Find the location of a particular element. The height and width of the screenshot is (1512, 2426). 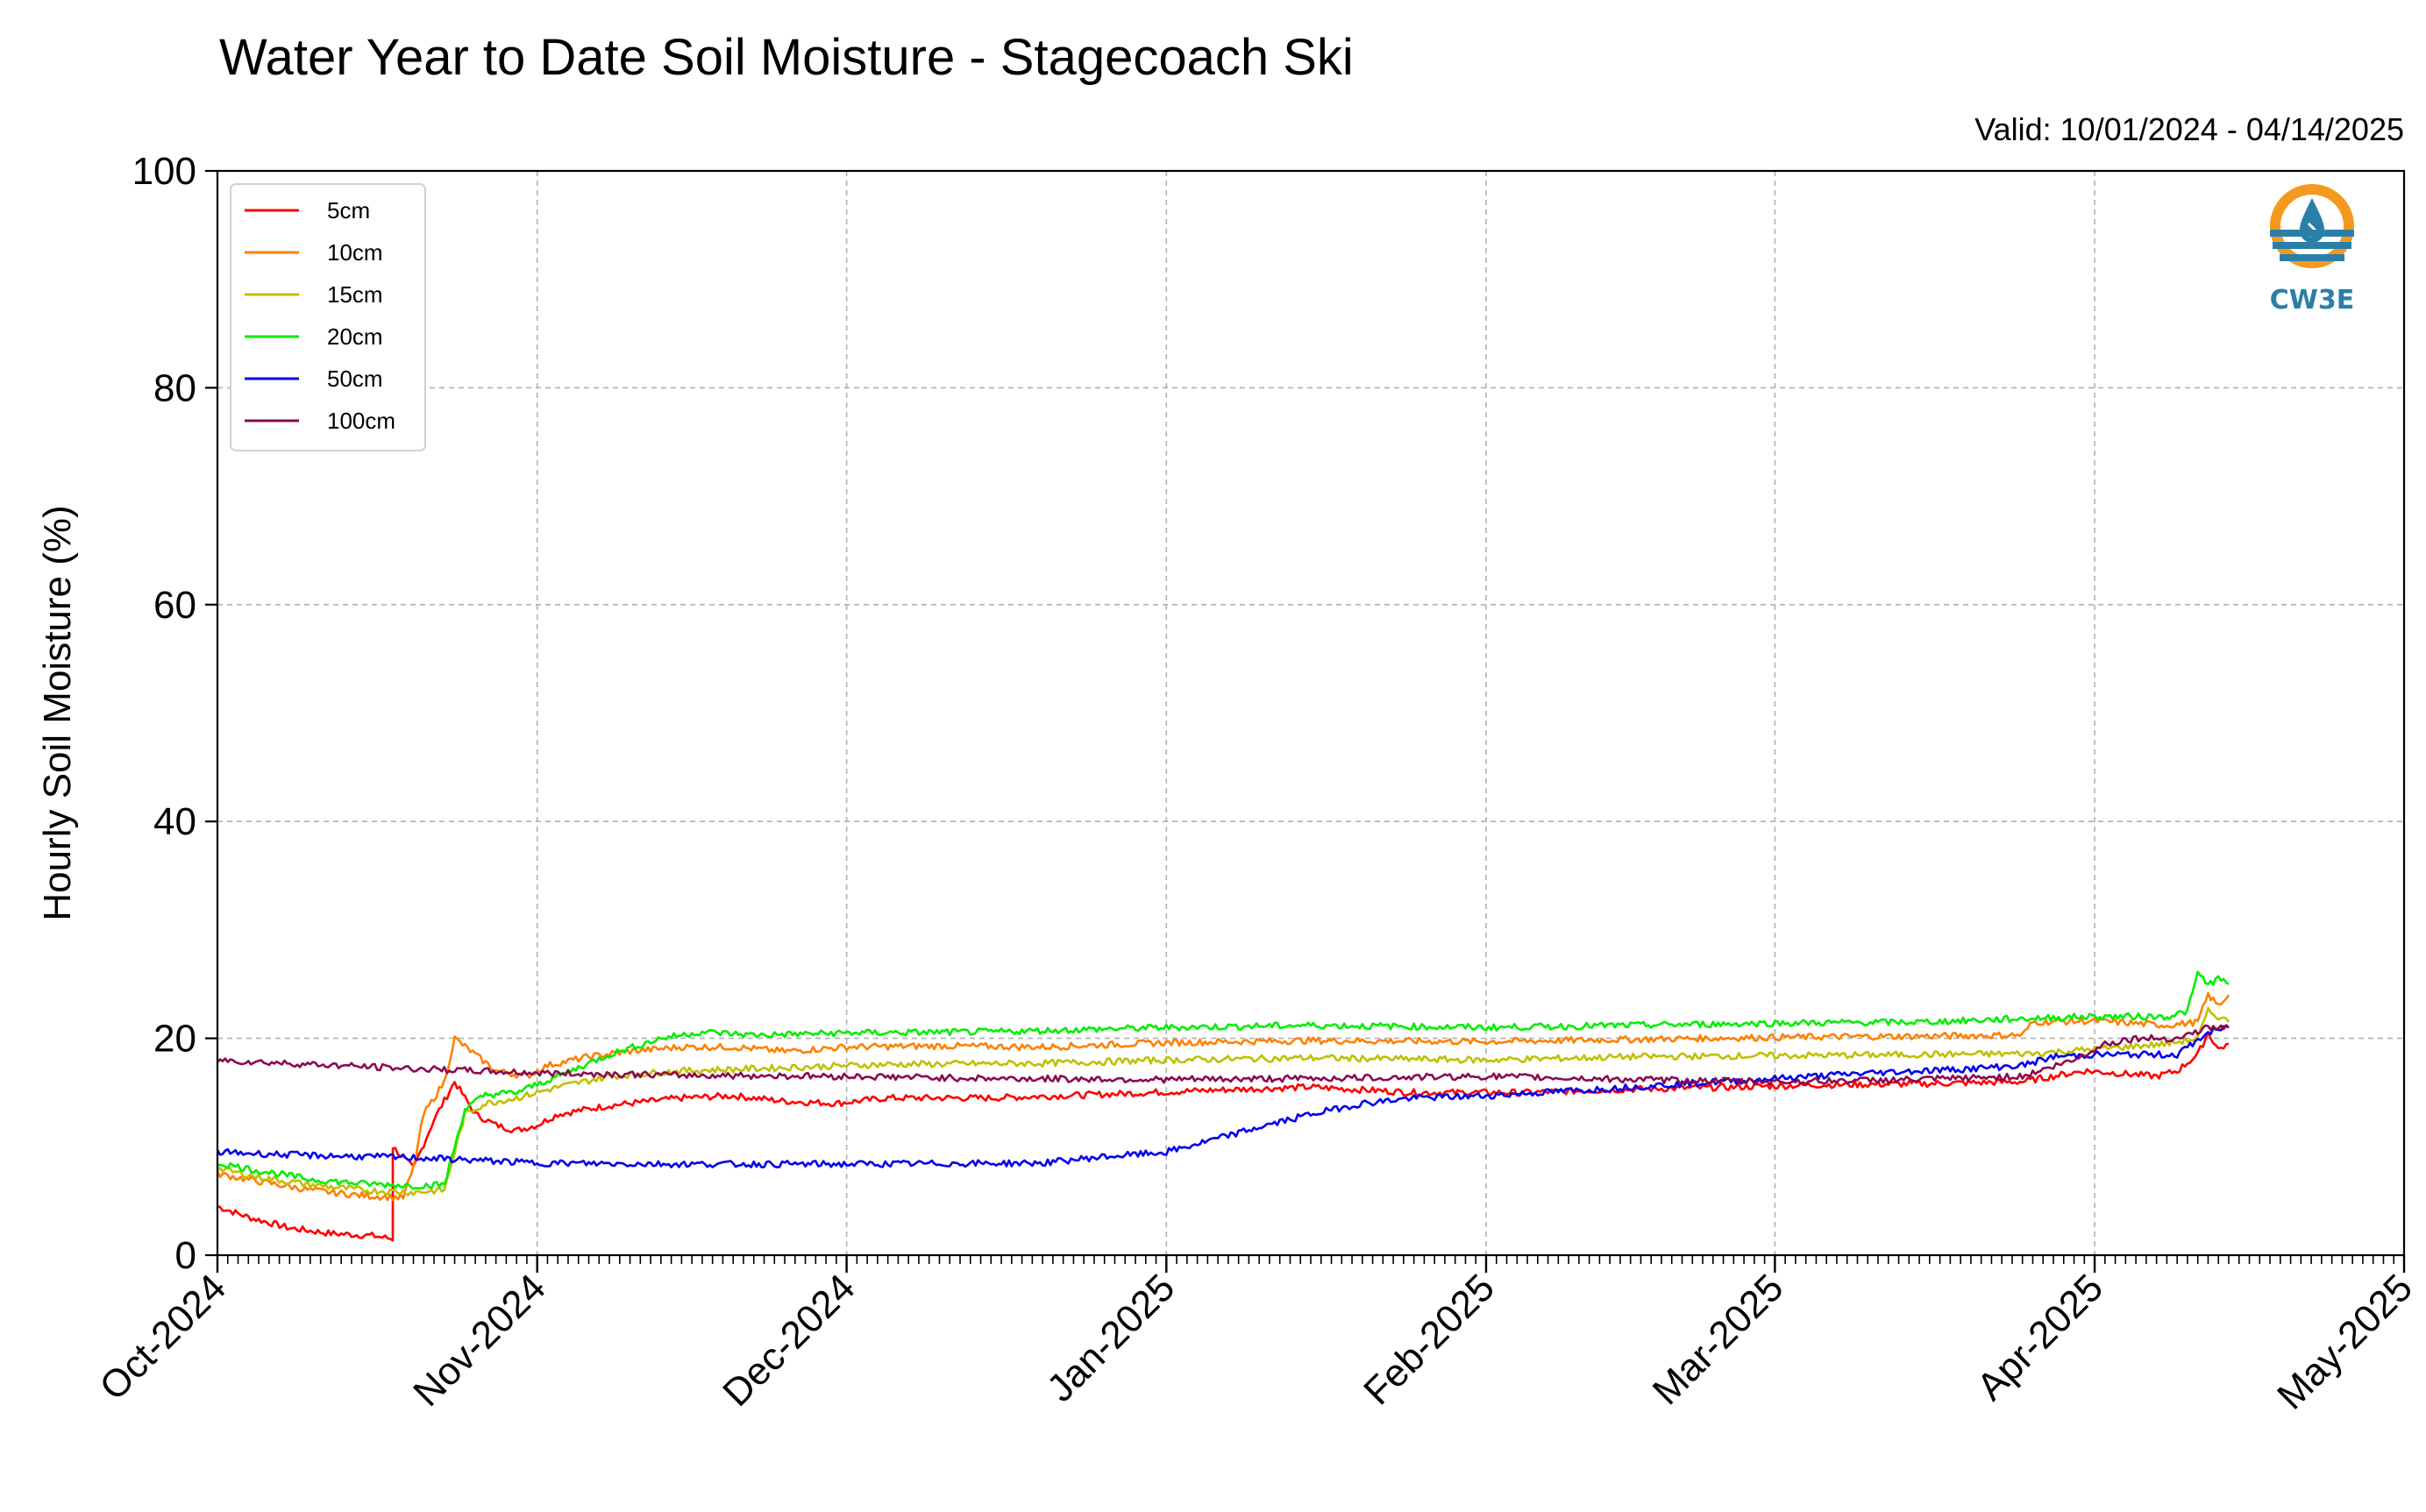

series-lines is located at coordinates (1223, 1106).